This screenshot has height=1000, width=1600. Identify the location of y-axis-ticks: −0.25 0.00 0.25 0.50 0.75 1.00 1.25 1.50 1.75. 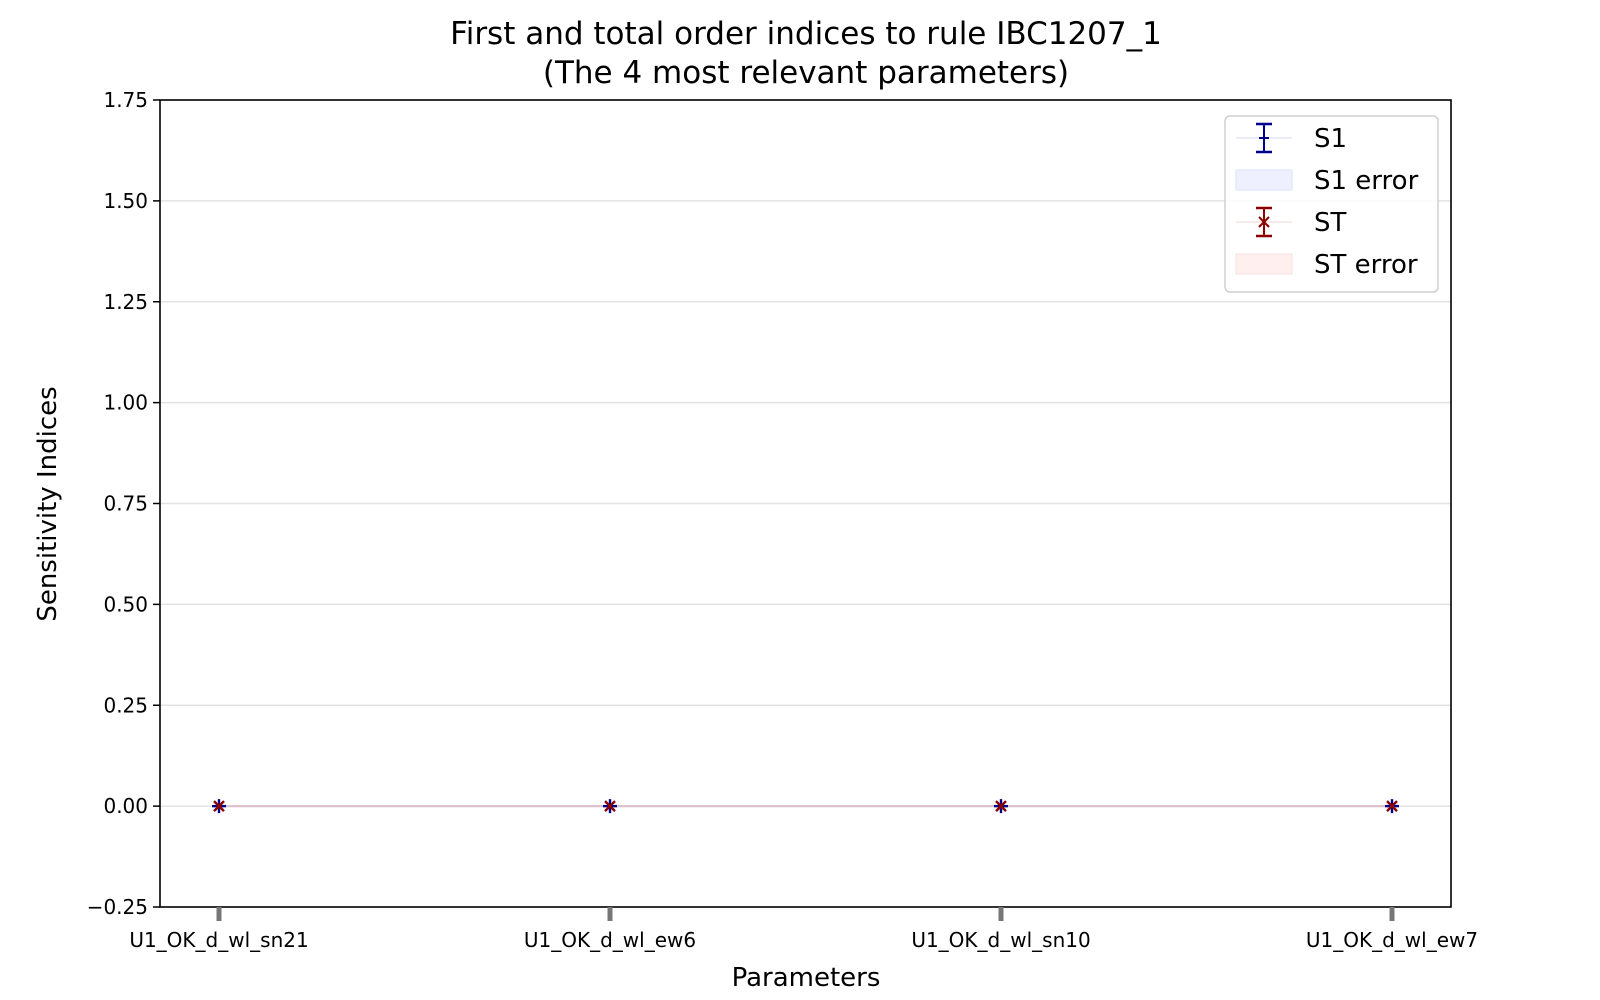
(123, 503).